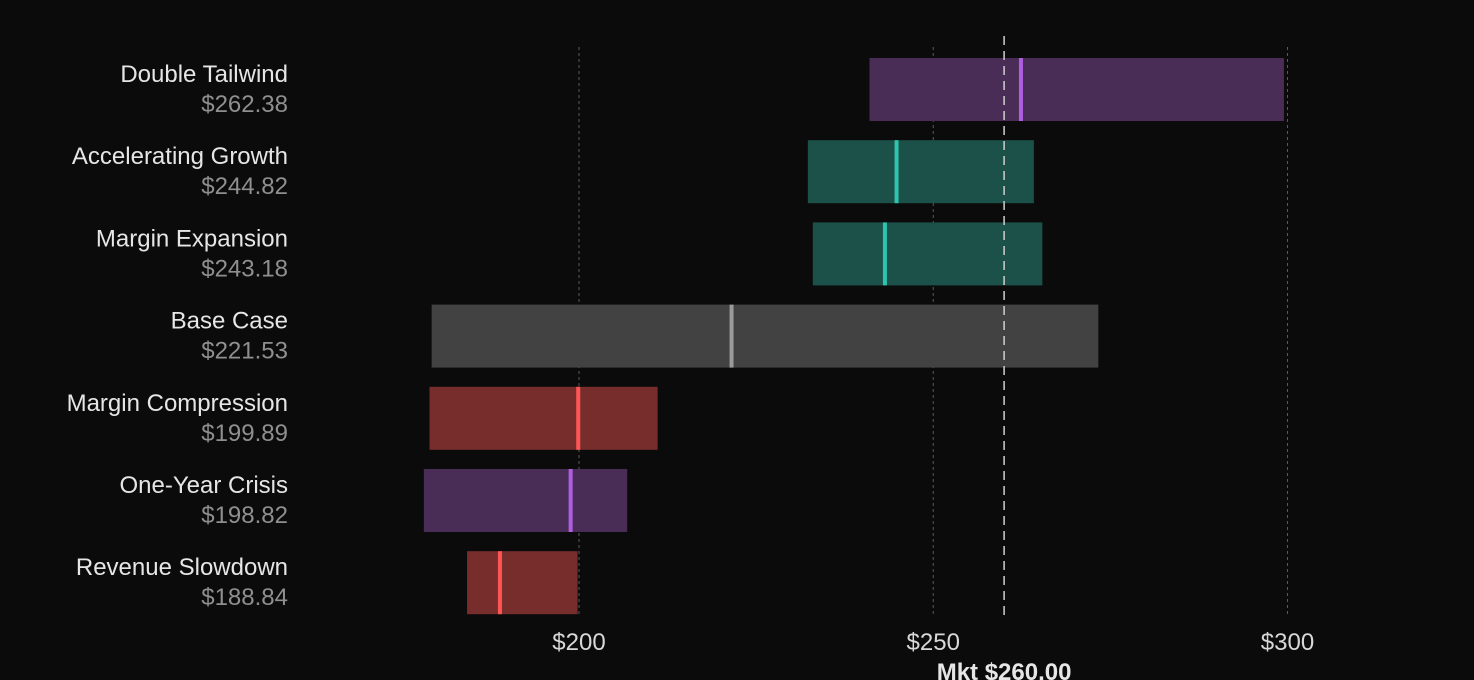 This screenshot has width=1474, height=680. What do you see at coordinates (204, 74) in the screenshot?
I see `scenario-name: Double Tailwind` at bounding box center [204, 74].